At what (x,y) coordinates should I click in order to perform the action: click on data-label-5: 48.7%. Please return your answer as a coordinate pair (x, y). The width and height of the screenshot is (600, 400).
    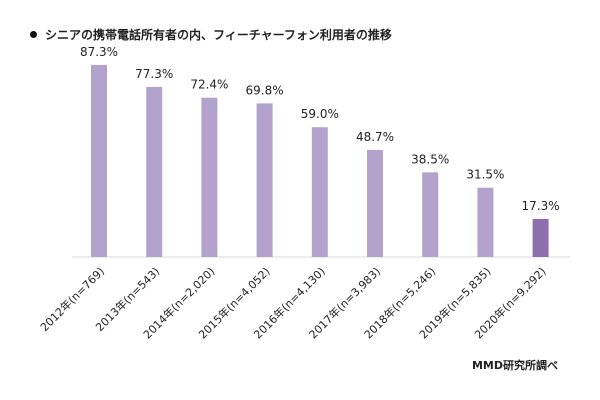
    Looking at the image, I should click on (375, 137).